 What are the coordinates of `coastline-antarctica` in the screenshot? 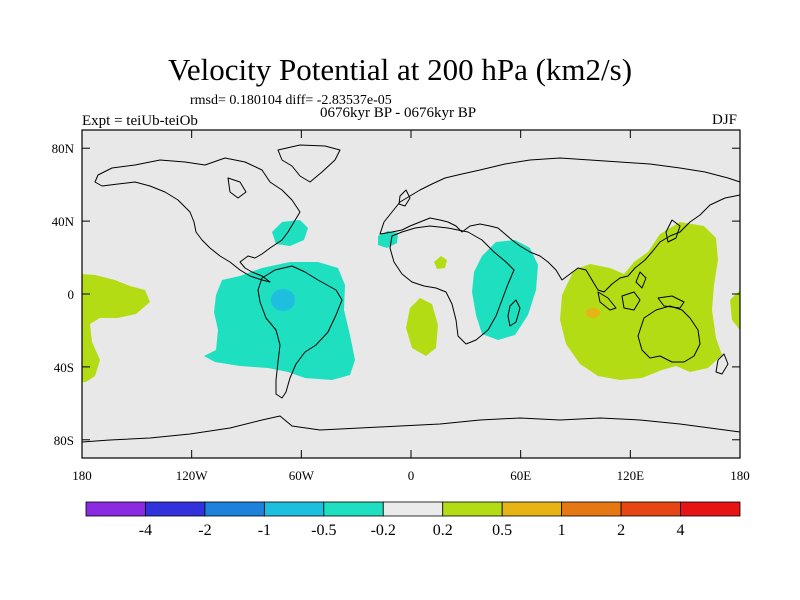 It's located at (411, 429).